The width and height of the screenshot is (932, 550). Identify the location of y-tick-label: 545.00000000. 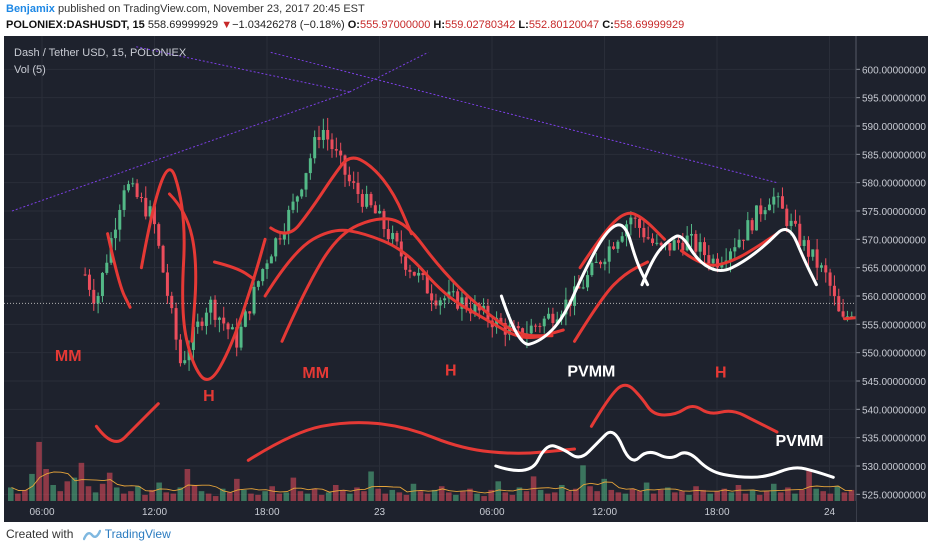
(894, 382).